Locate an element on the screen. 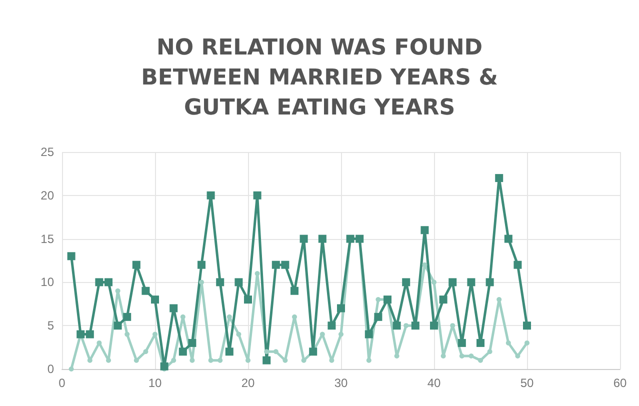 This screenshot has width=639, height=406. chart-title: NO RELATION WAS FOUND BETWEEN MARRIED YEARS & GUTKA EATING YEARS is located at coordinates (319, 78).